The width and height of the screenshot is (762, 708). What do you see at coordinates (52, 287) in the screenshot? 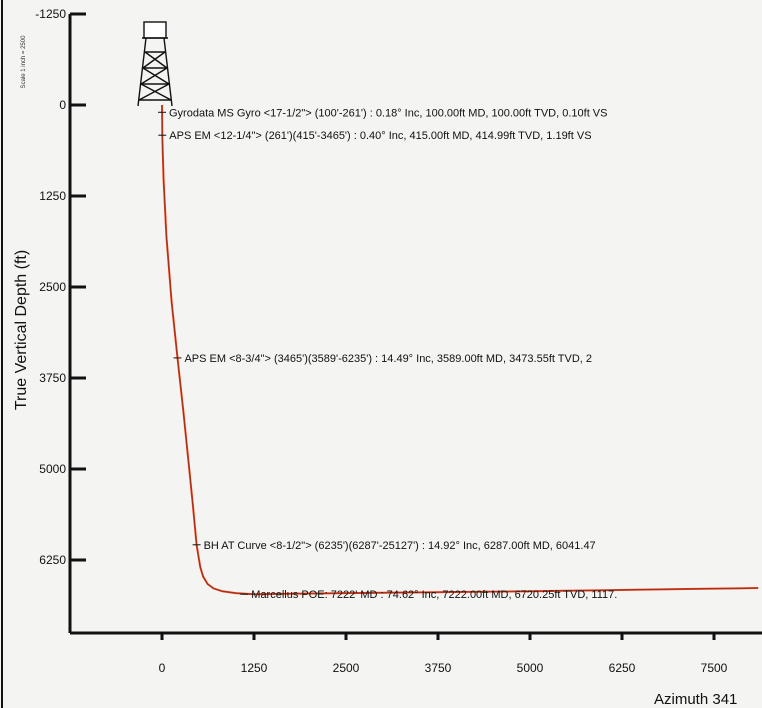
I see `y-tick-label: 2500` at bounding box center [52, 287].